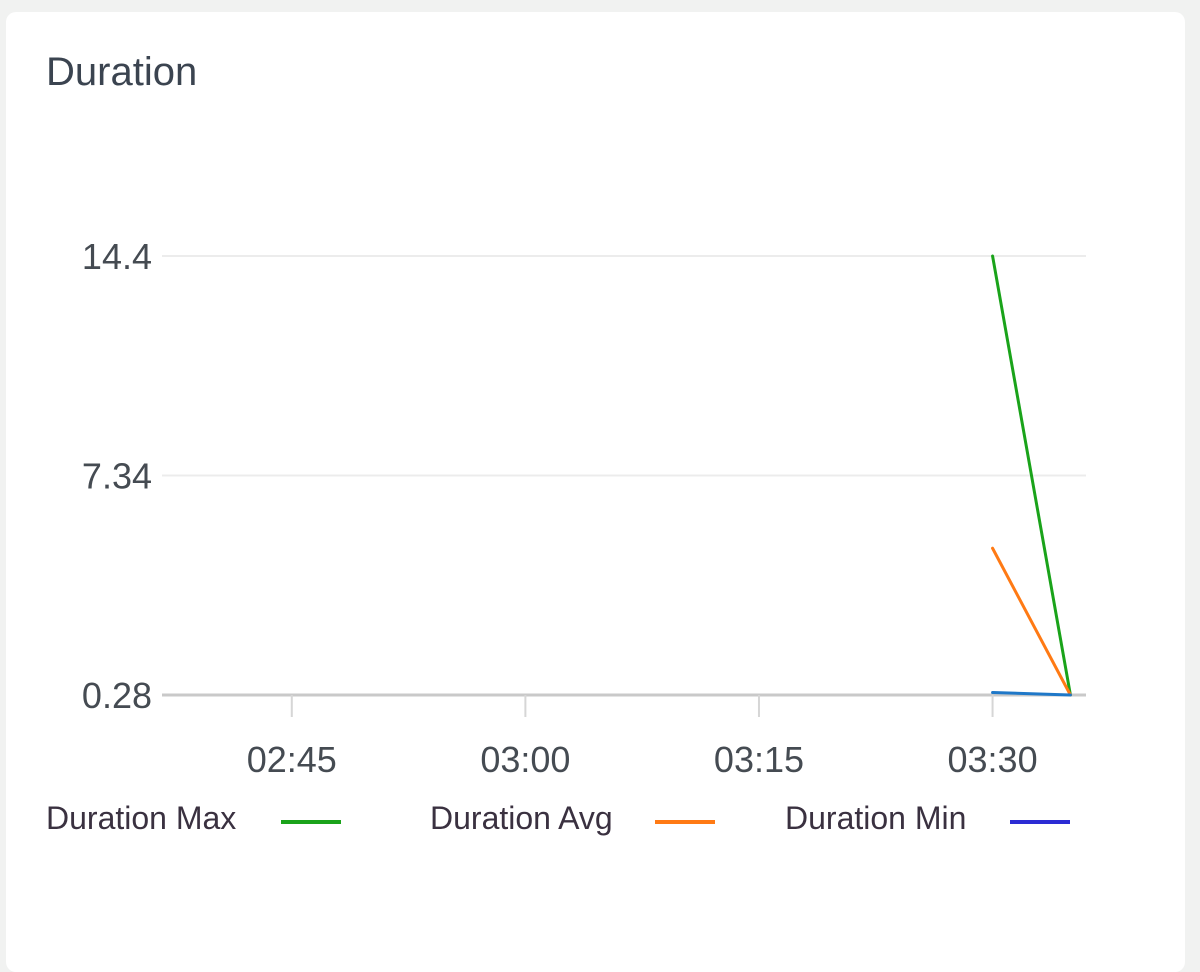 This screenshot has height=972, width=1200. Describe the element at coordinates (1031, 694) in the screenshot. I see `series-line-duration-min` at that location.